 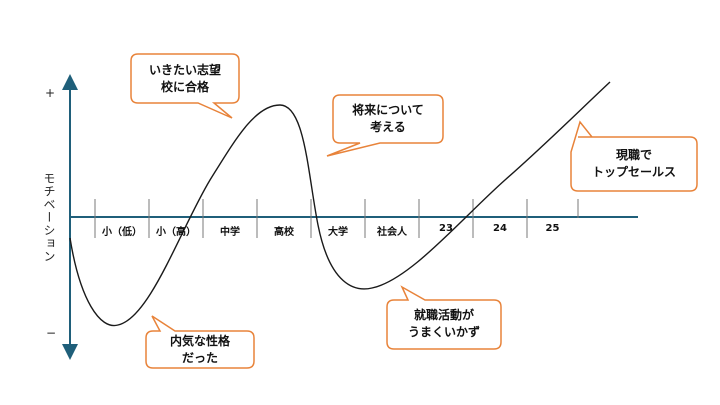 I want to click on callout-introvert-text: 内気な性格 だった, so click(x=200, y=350).